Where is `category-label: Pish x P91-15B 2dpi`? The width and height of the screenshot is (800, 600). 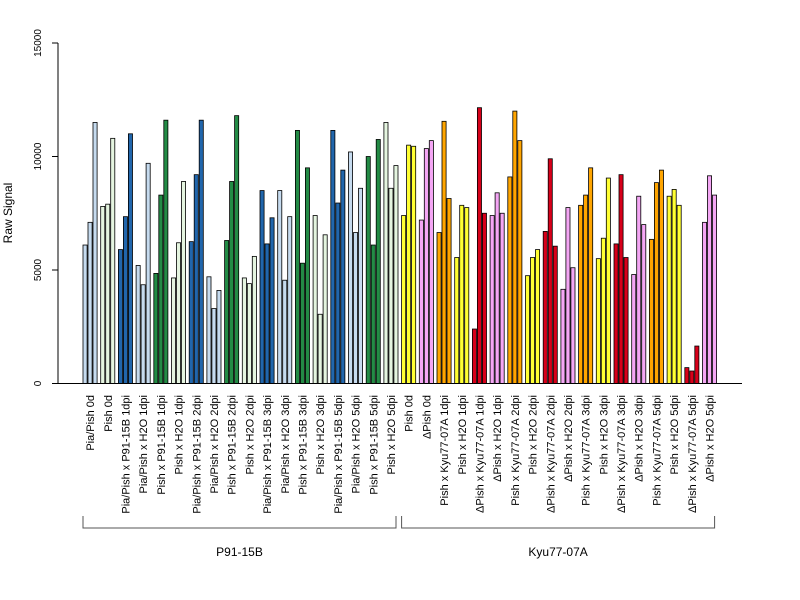
category-label: Pish x P91-15B 2dpi is located at coordinates (233, 445).